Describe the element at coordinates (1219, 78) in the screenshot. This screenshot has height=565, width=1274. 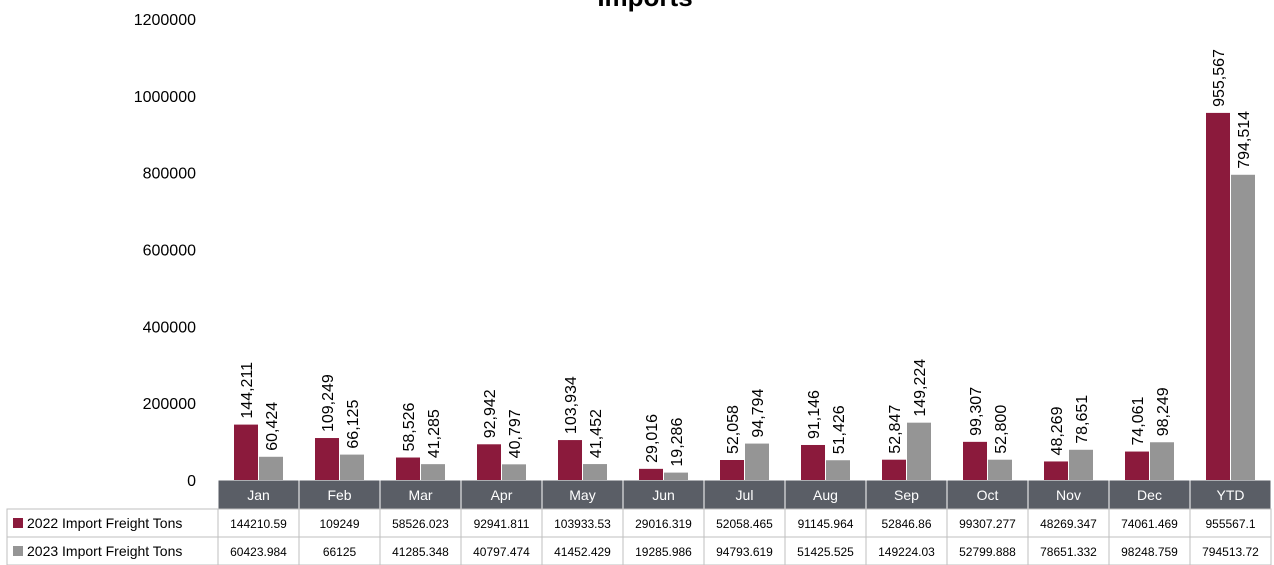
I see `data-label: 955,567` at that location.